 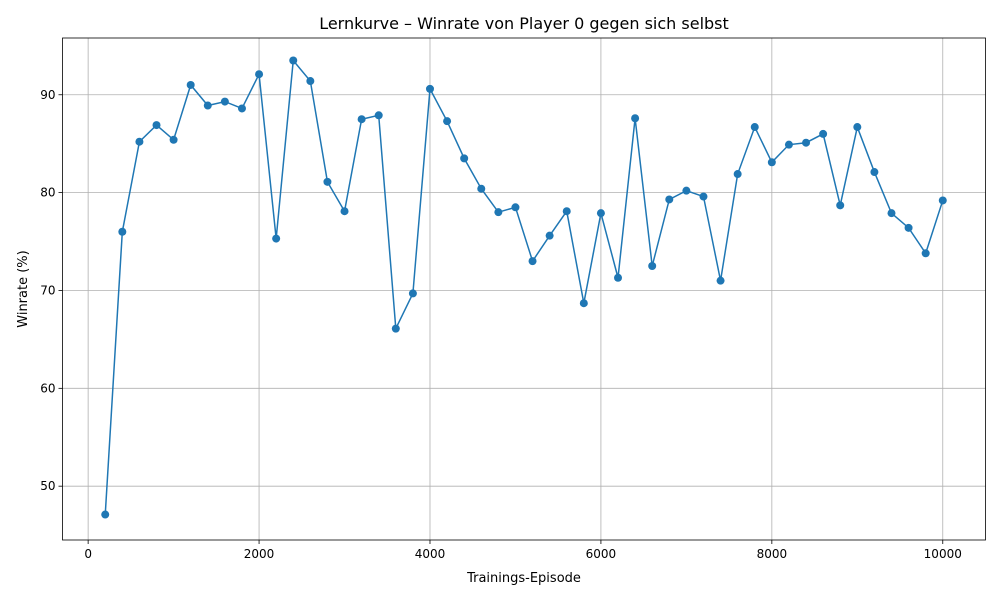 I want to click on y-tick-label: 70, so click(x=47, y=290).